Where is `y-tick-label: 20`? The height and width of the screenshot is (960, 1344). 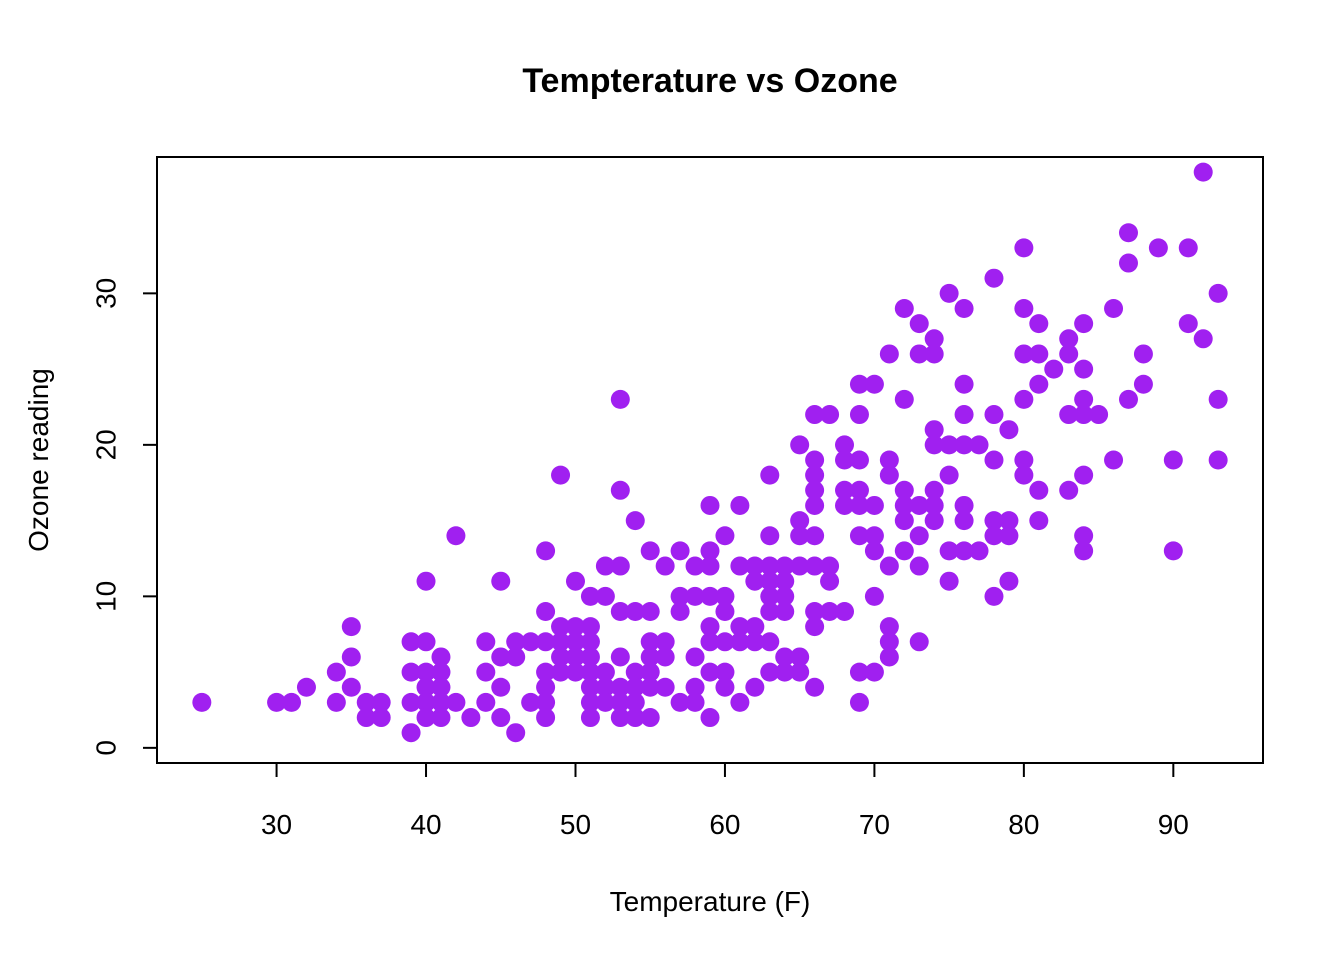 y-tick-label: 20 is located at coordinates (105, 444).